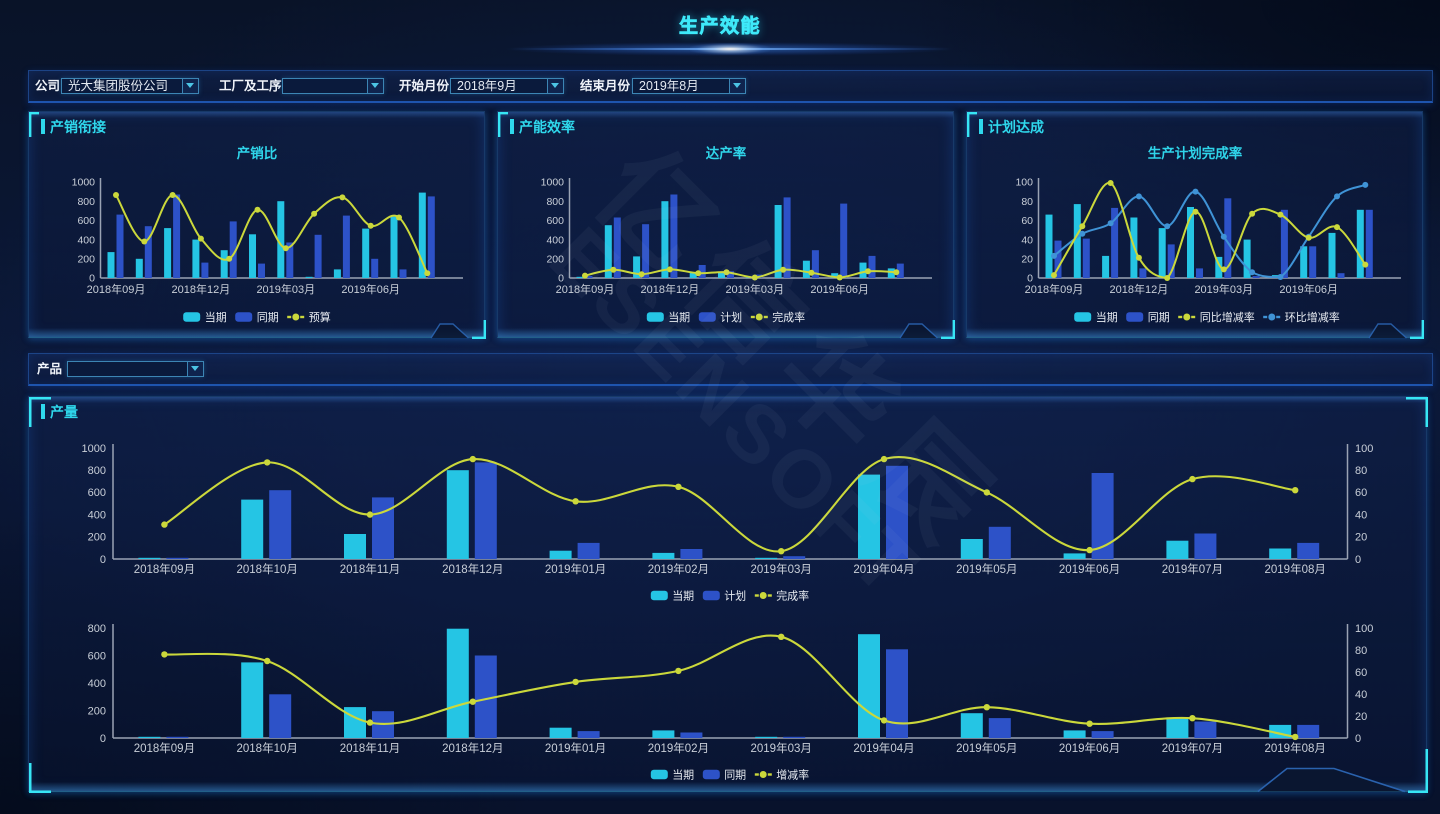 This screenshot has height=814, width=1440. Describe the element at coordinates (320, 317) in the screenshot. I see `svg-text: 预算` at that location.